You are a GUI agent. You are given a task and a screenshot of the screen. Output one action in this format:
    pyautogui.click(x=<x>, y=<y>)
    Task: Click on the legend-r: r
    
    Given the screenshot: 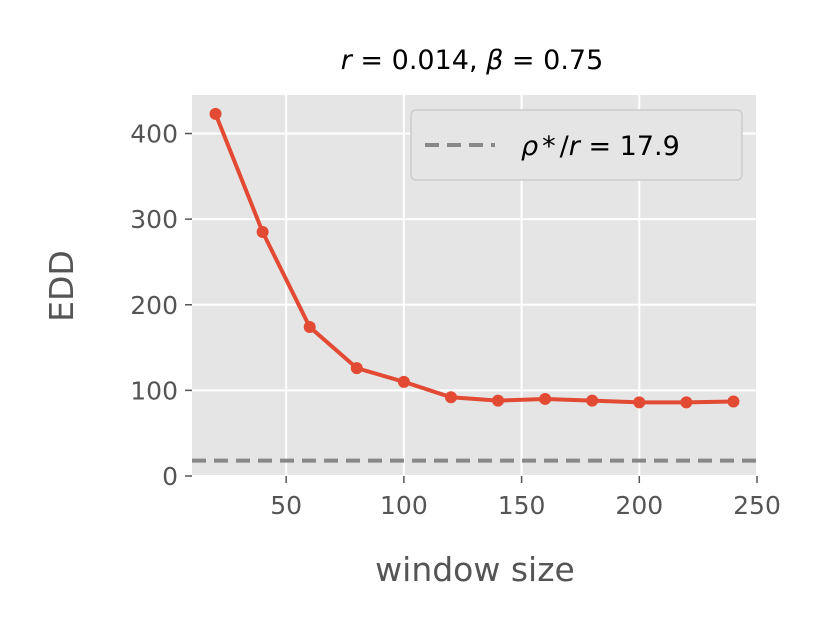 What is the action you would take?
    pyautogui.click(x=575, y=146)
    